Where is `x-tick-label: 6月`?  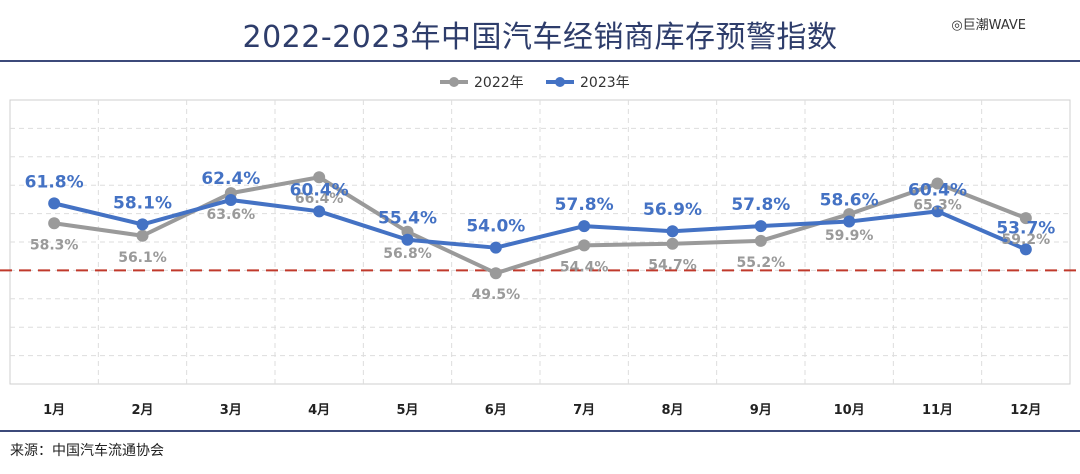 x-tick-label: 6月 is located at coordinates (496, 410).